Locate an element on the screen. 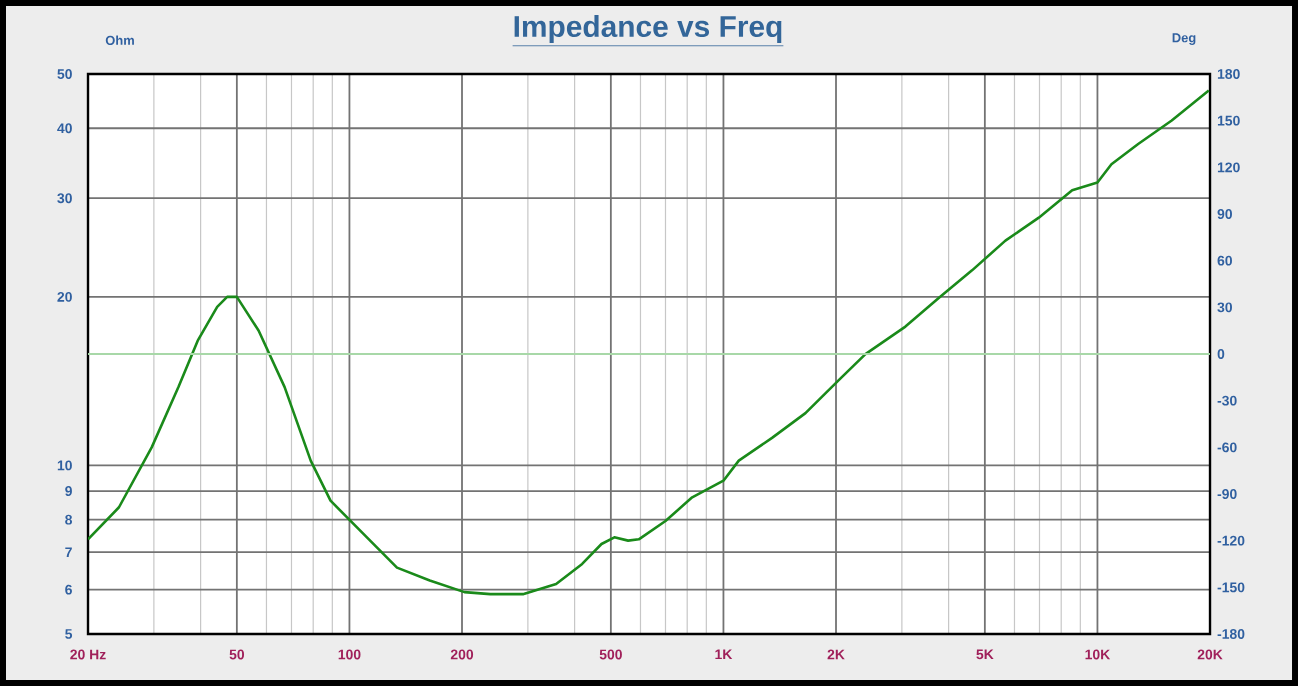 The image size is (1298, 686). chart-title: Impedance vs Freq is located at coordinates (648, 29).